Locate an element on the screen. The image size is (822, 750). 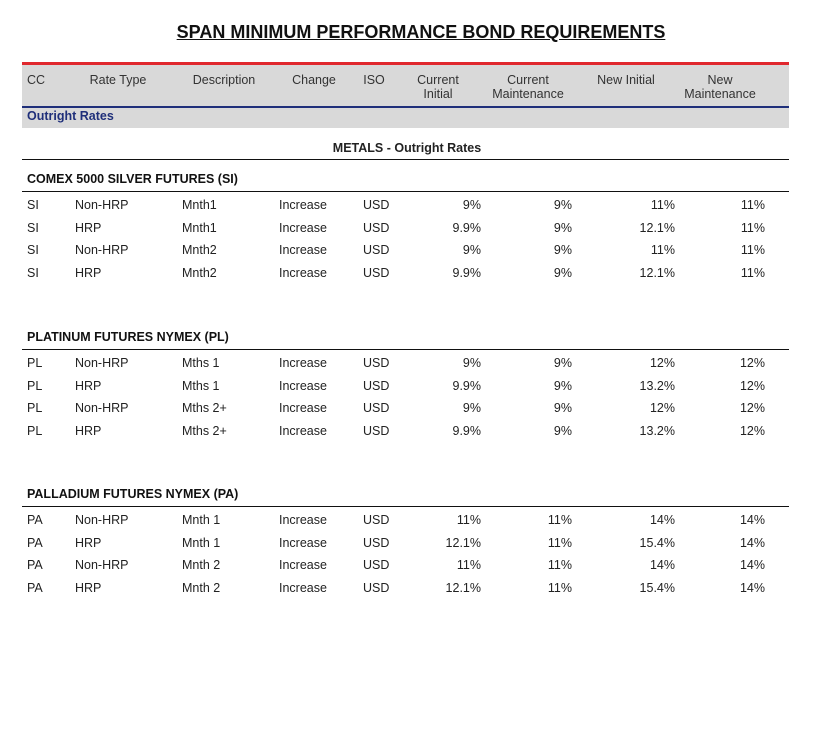
section-label: Outright Rates is located at coordinates (70, 116).